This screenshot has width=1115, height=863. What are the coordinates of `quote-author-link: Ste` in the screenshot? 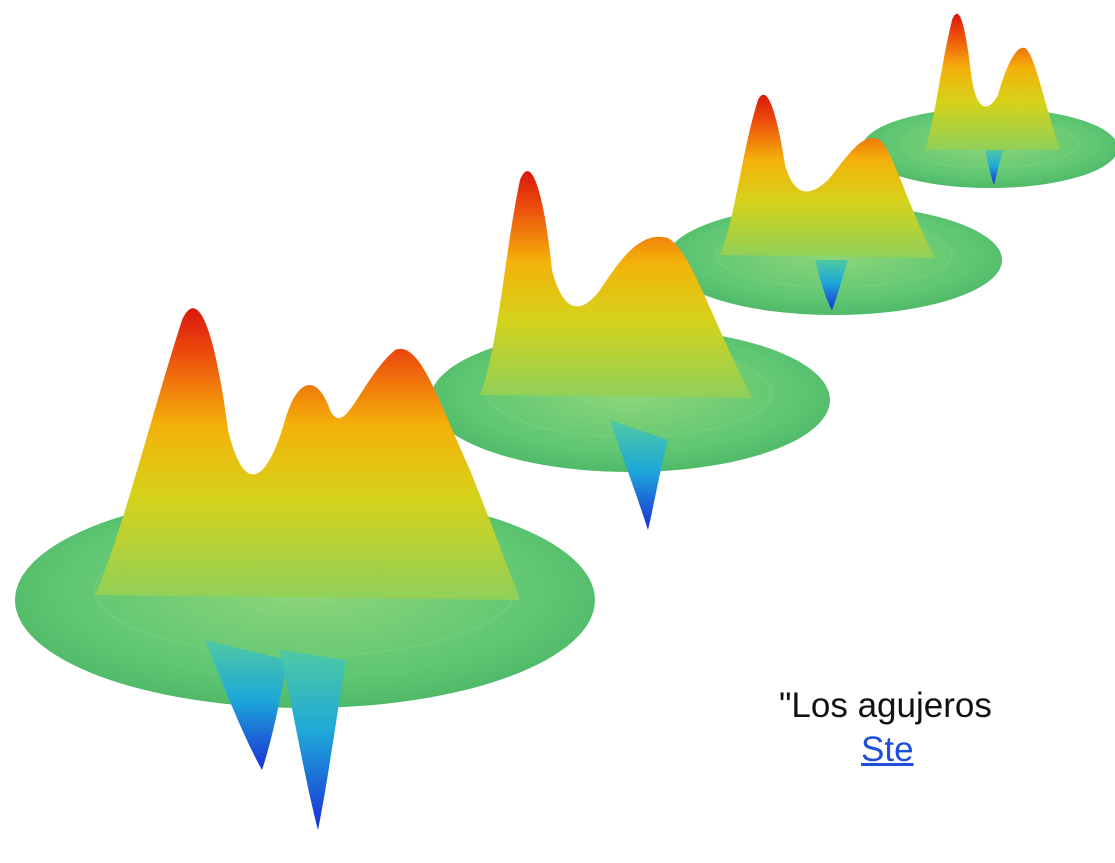 It's located at (887, 749).